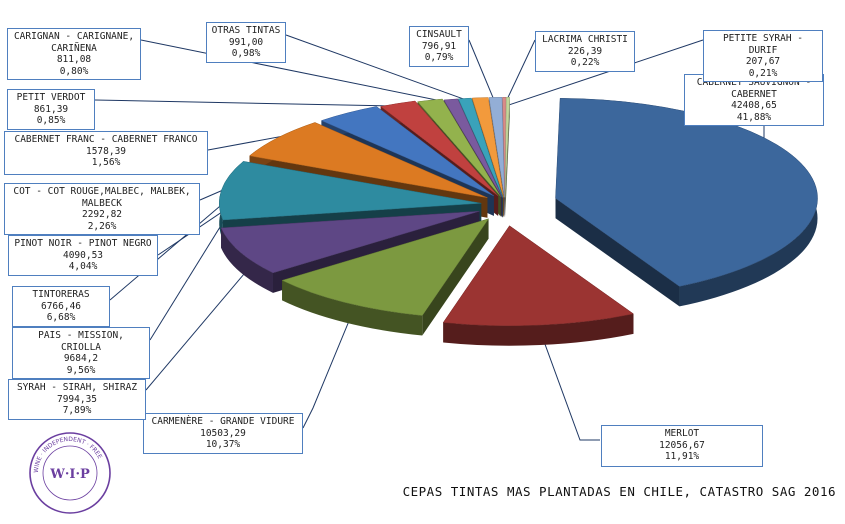 Image resolution: width=845 pixels, height=524 pixels. I want to click on slice-label-value: 991,00, so click(246, 42).